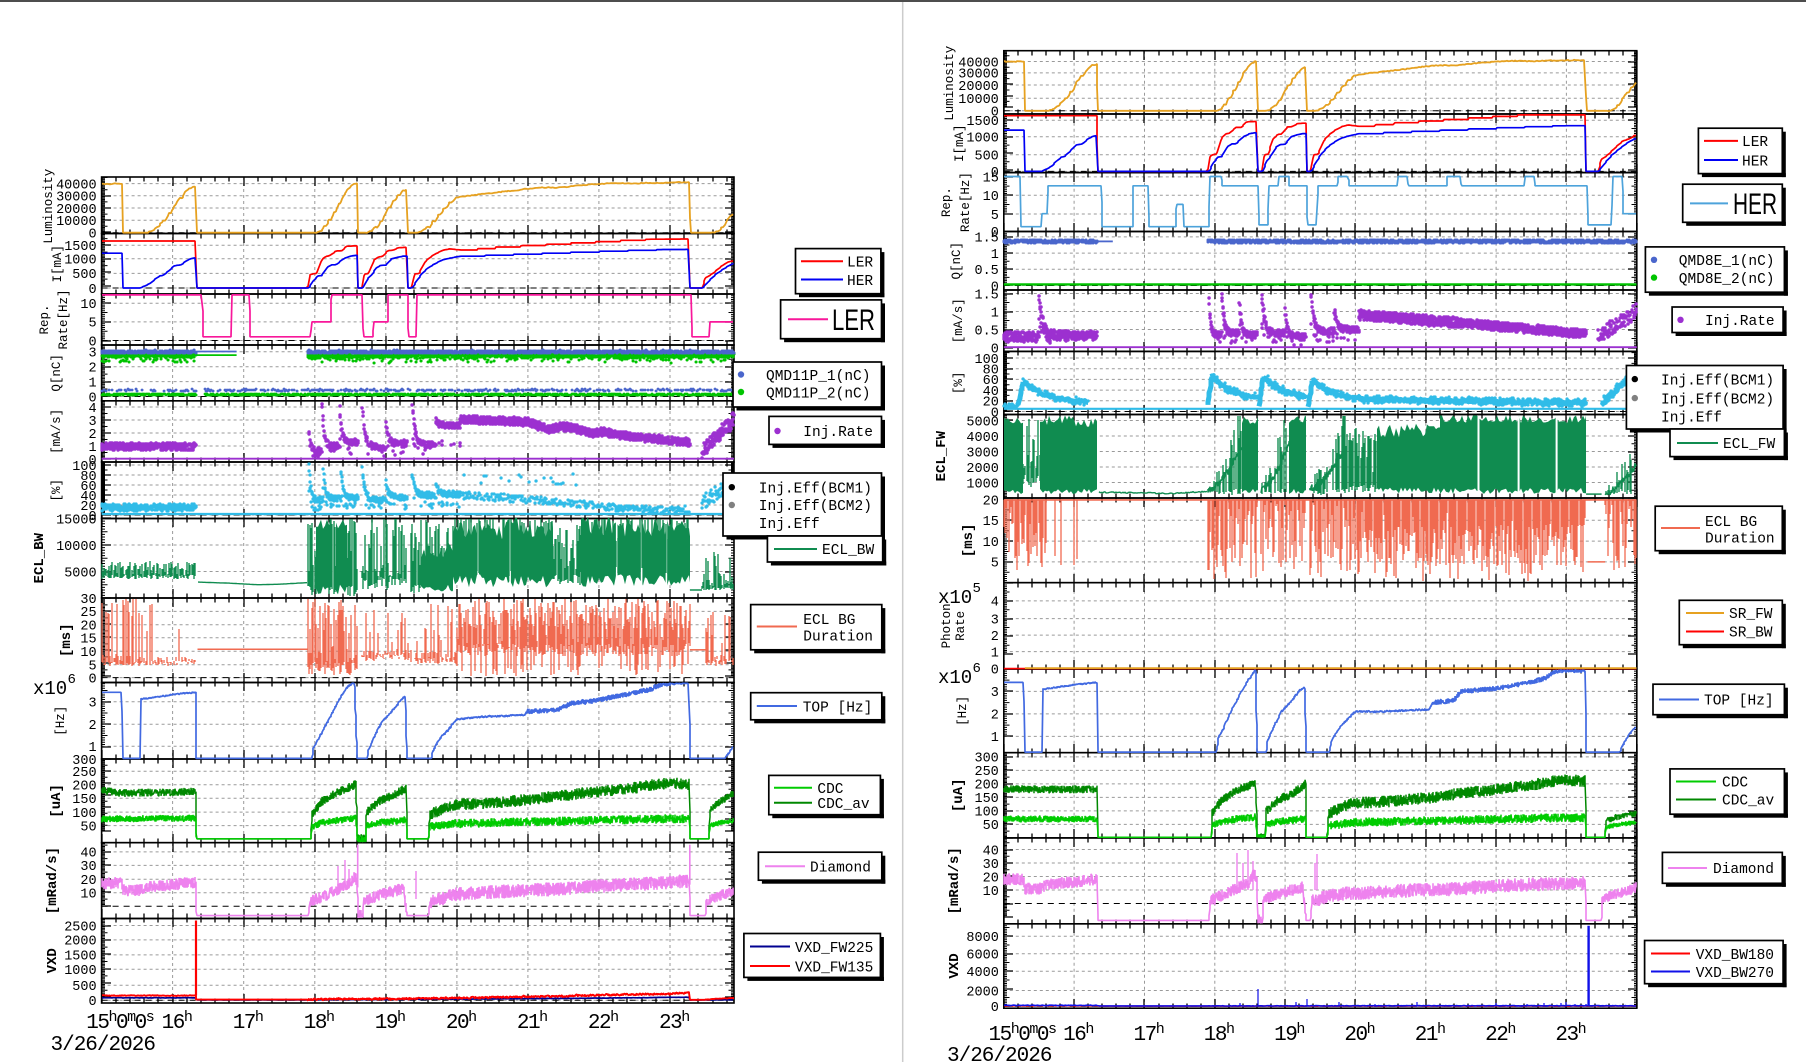 The width and height of the screenshot is (1806, 1062). What do you see at coordinates (978, 63) in the screenshot?
I see `svg-text: 40000` at bounding box center [978, 63].